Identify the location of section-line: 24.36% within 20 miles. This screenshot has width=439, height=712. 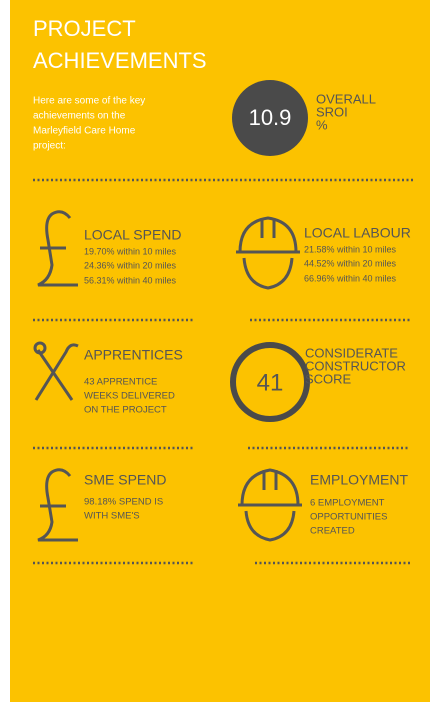
(130, 265).